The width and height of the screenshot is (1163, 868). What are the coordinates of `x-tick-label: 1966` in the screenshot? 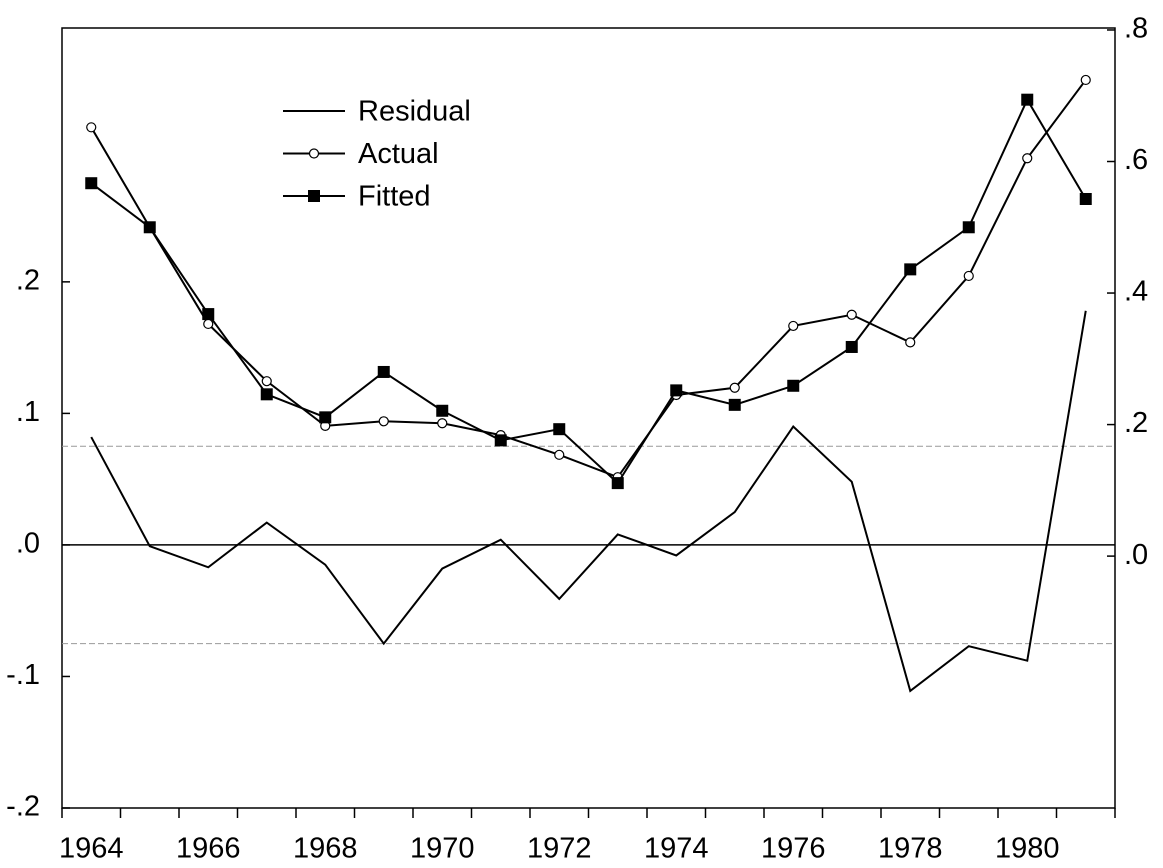 It's located at (208, 849).